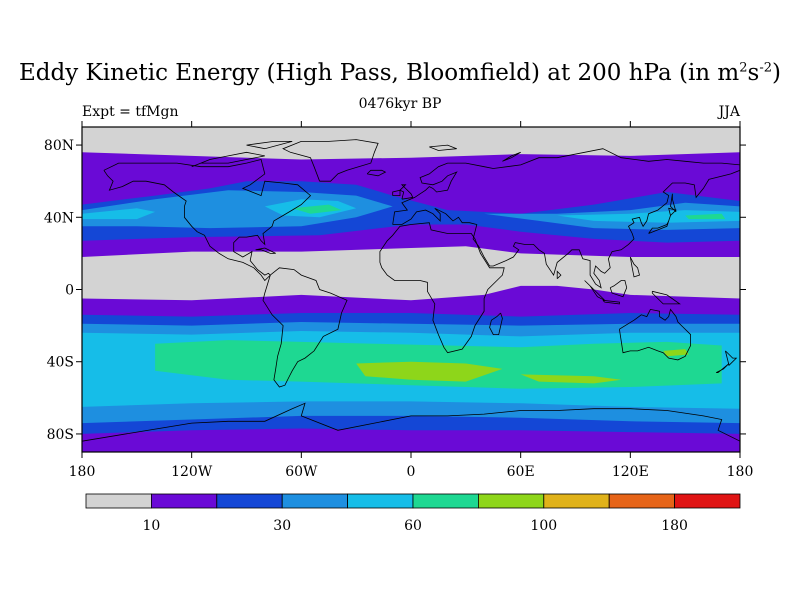 This screenshot has height=600, width=800. I want to click on lat-tick-label: 0, so click(69, 291).